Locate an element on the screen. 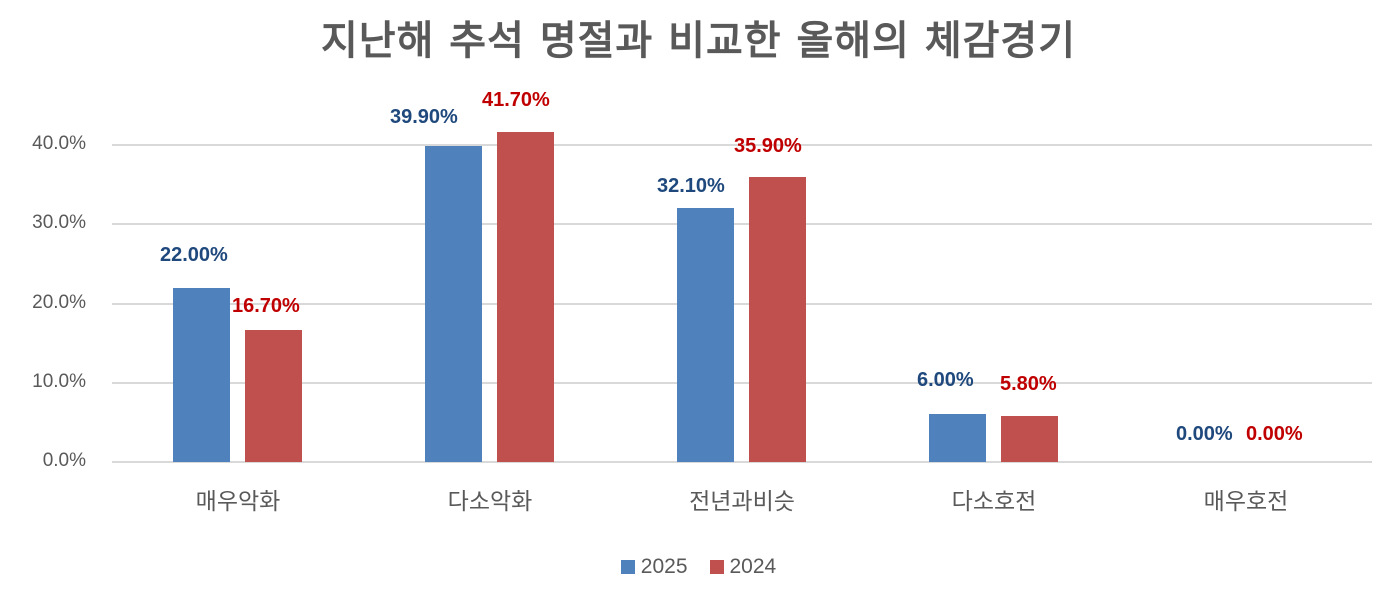  y-axis-tick-label: 10.0% is located at coordinates (59, 381).